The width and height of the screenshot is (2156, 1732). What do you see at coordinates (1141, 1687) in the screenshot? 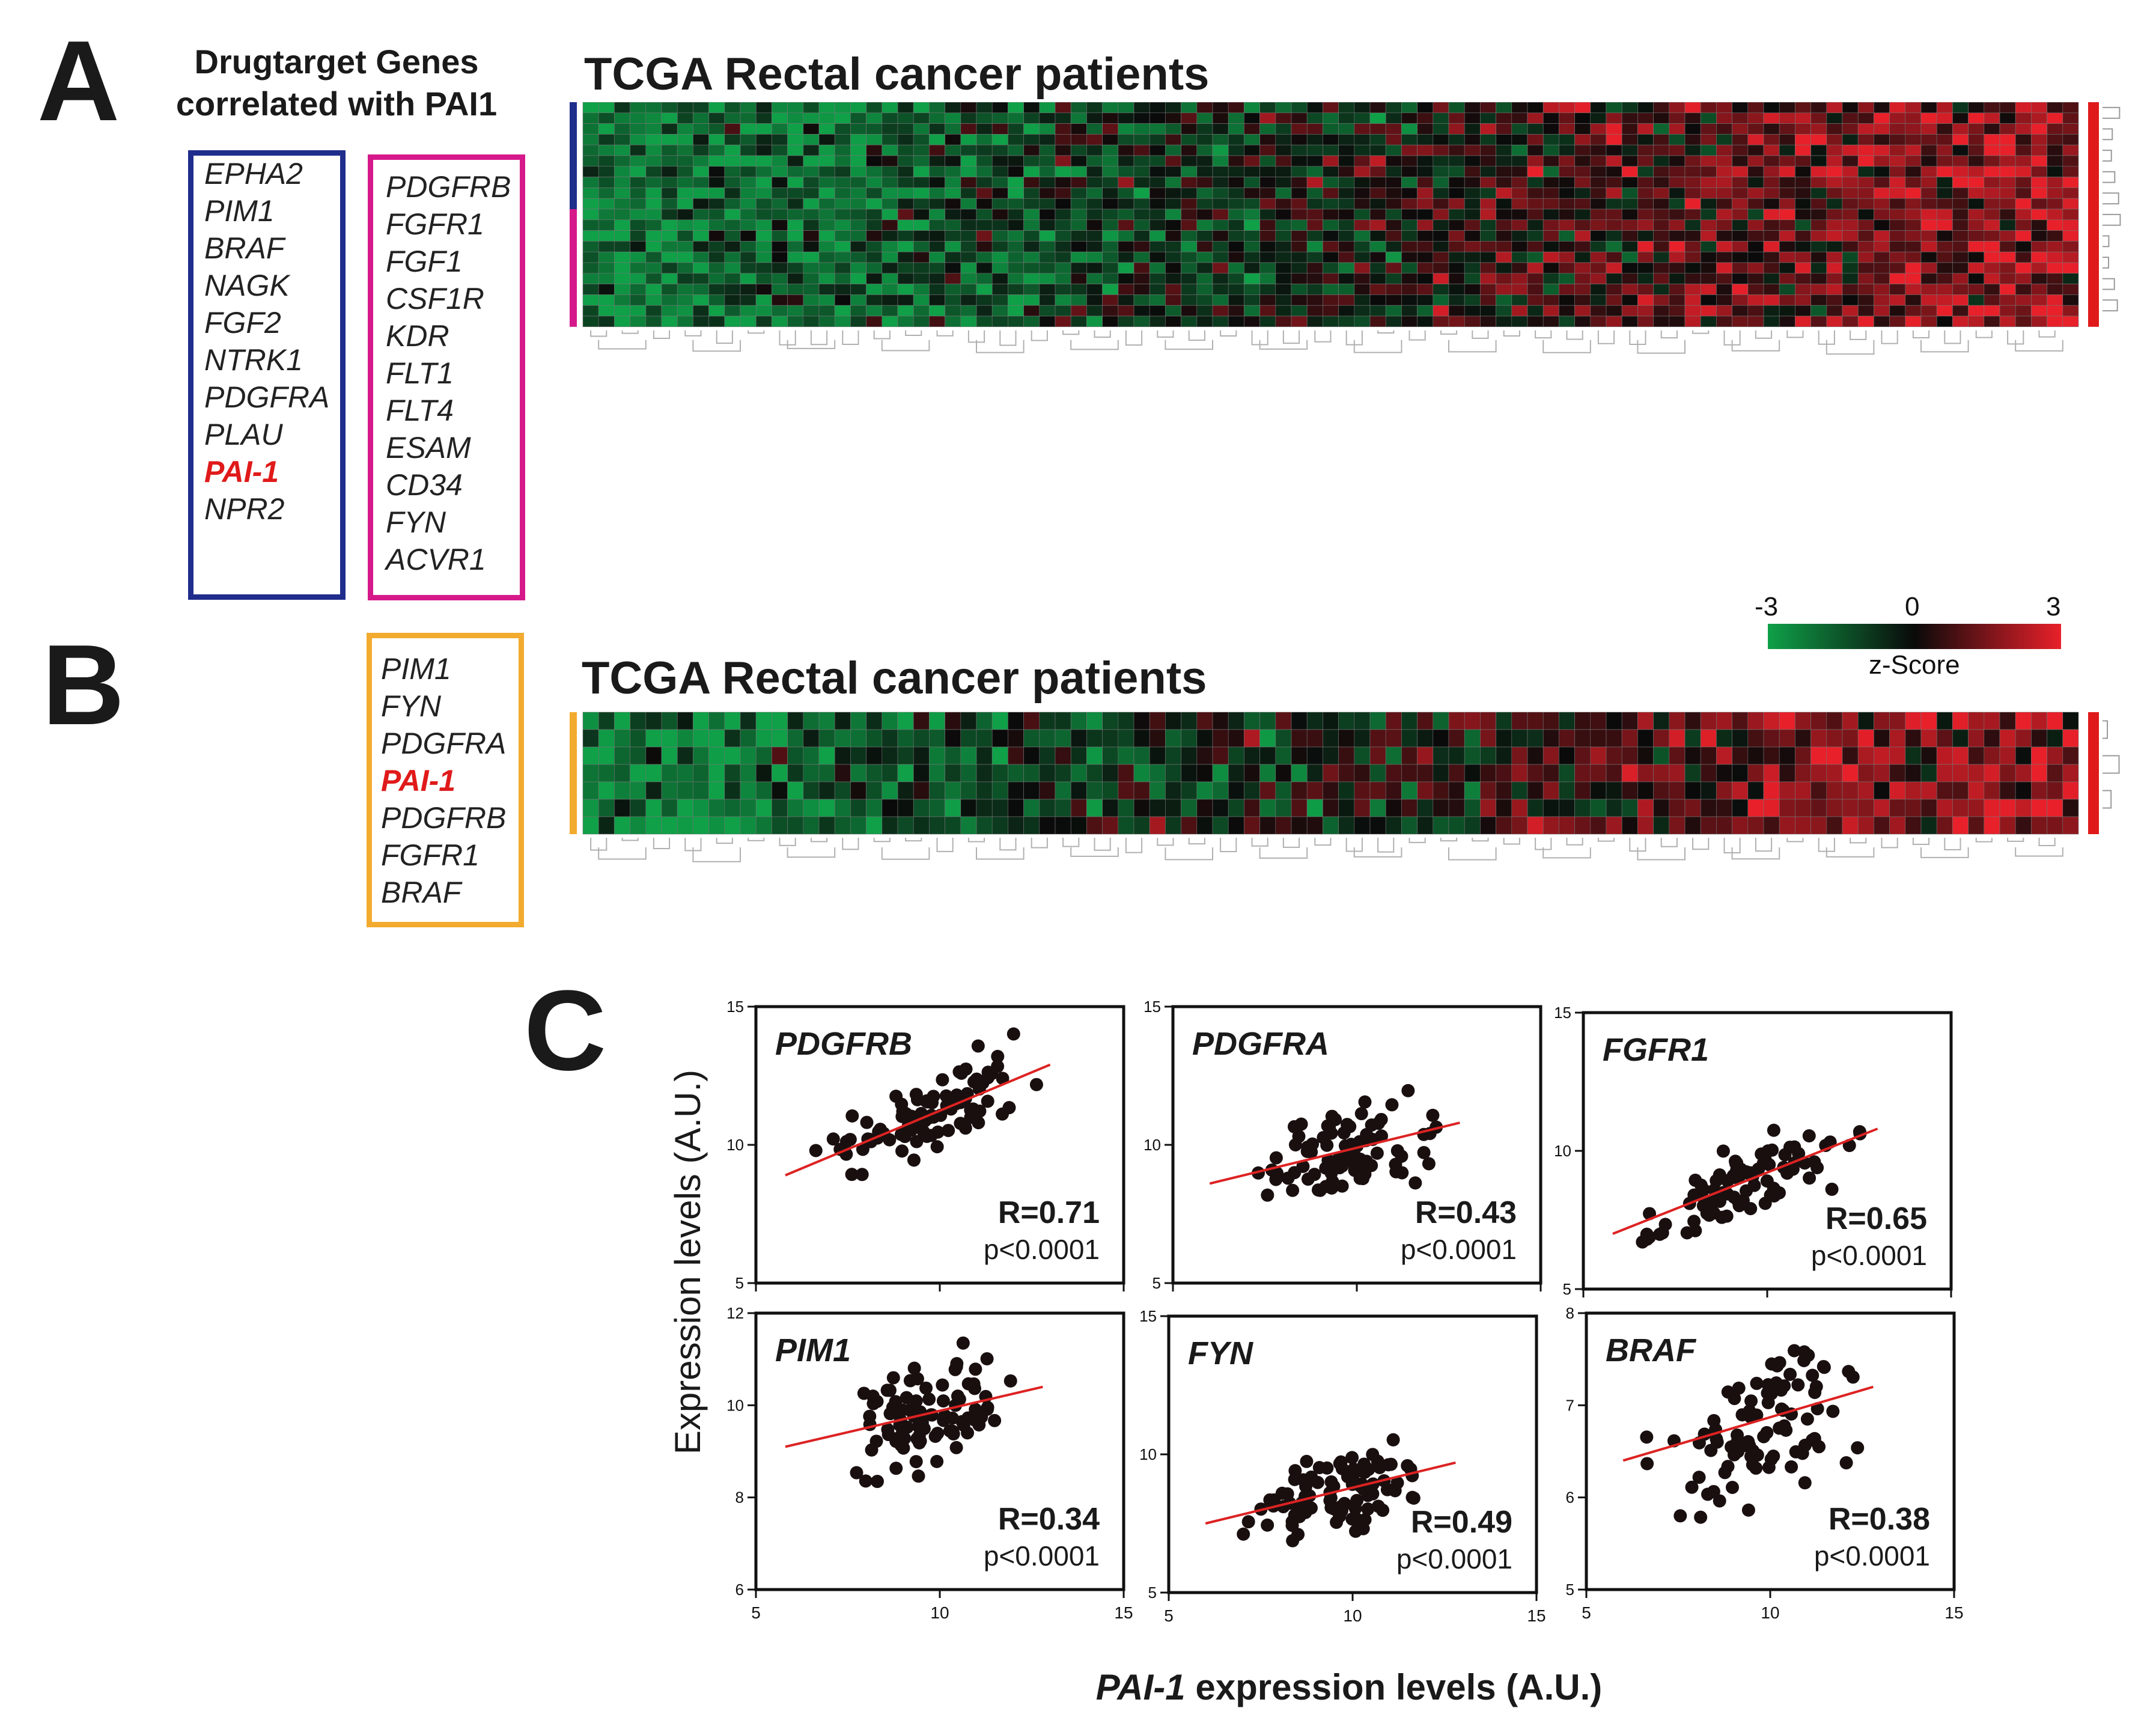
I see `x-axis-label-gene: PAI-1` at bounding box center [1141, 1687].